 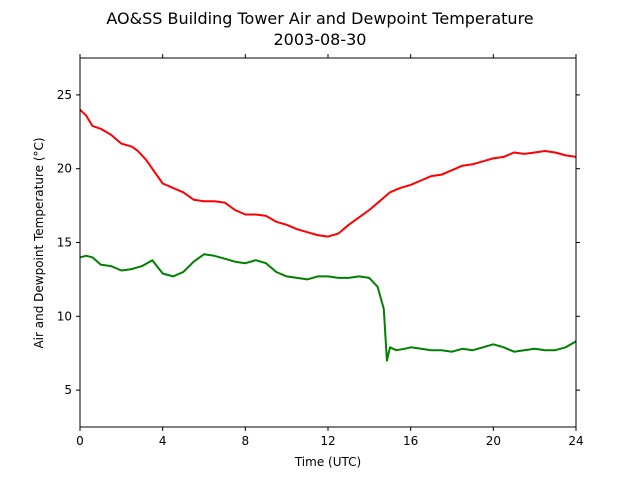 I want to click on x-tick-label: 4, so click(x=163, y=441).